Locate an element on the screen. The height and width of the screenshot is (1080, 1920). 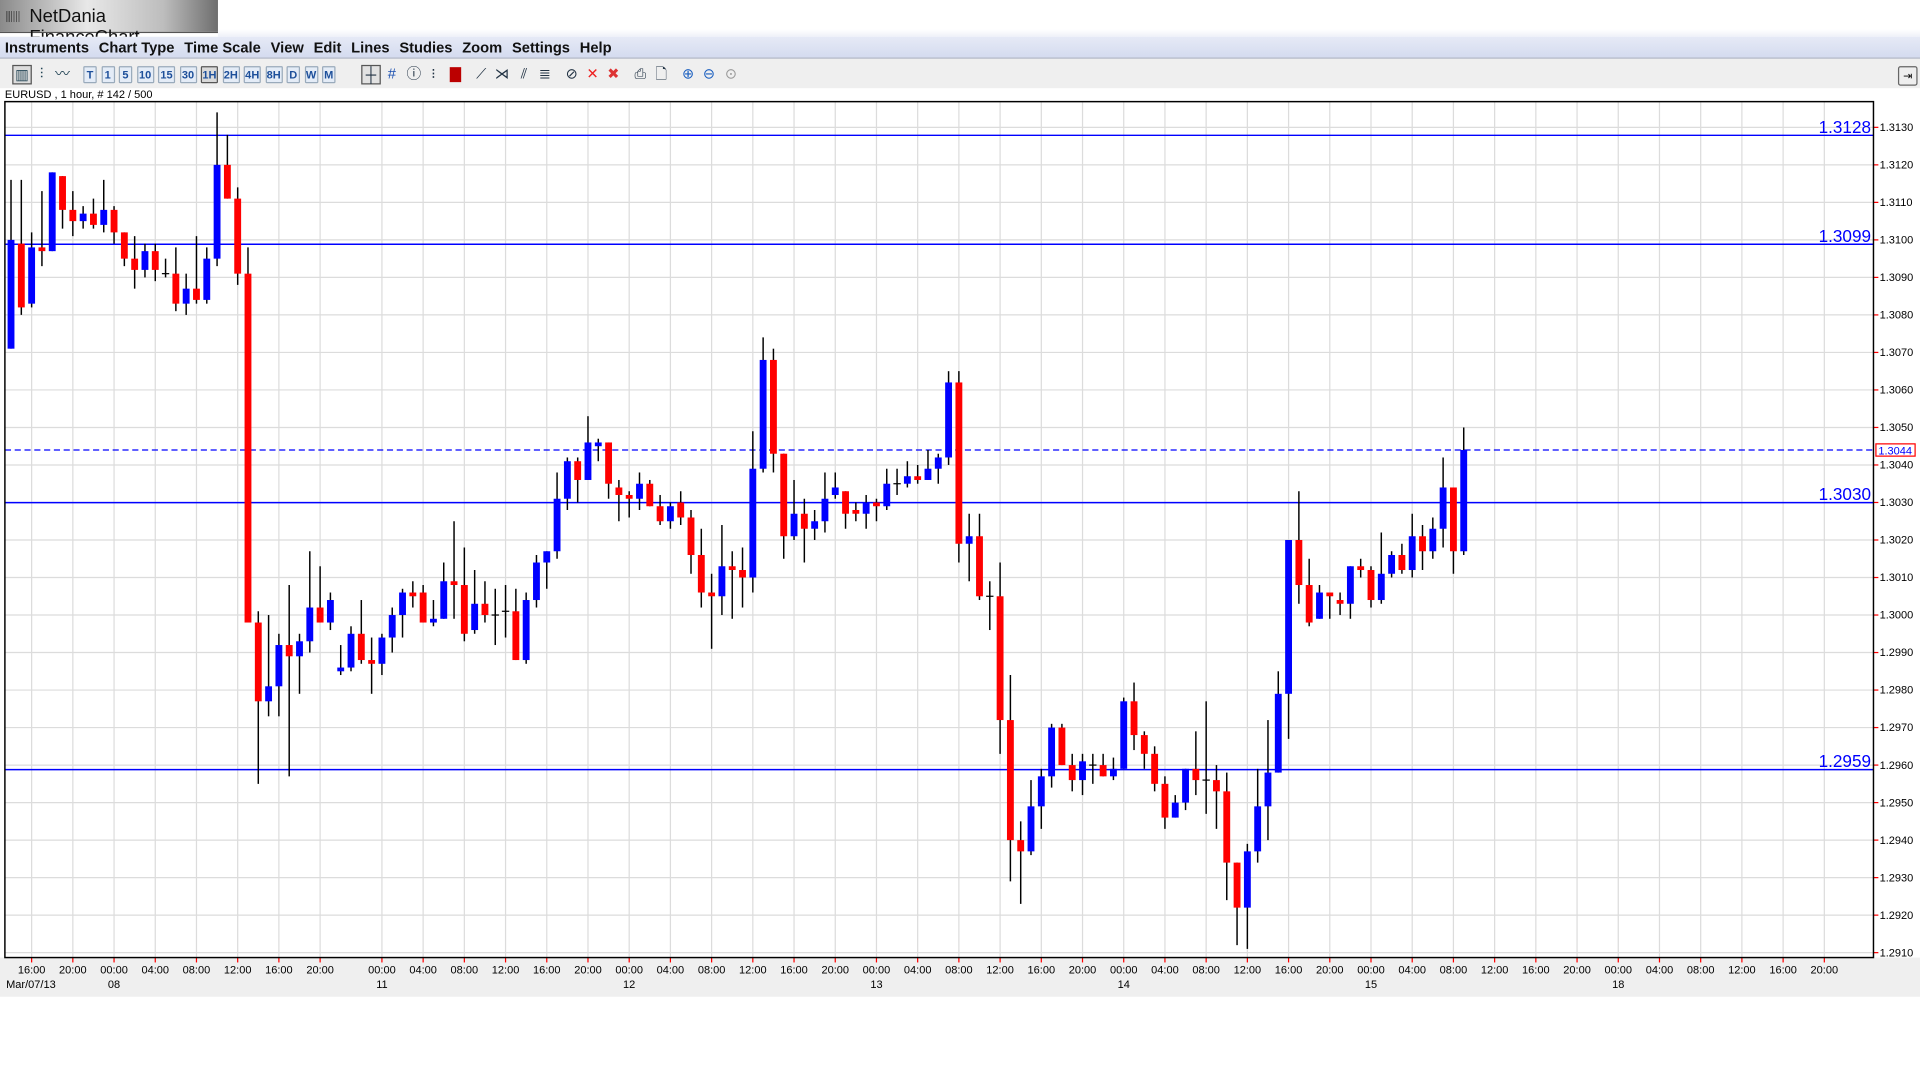
y-tick-label: 1.3070 is located at coordinates (1897, 353).